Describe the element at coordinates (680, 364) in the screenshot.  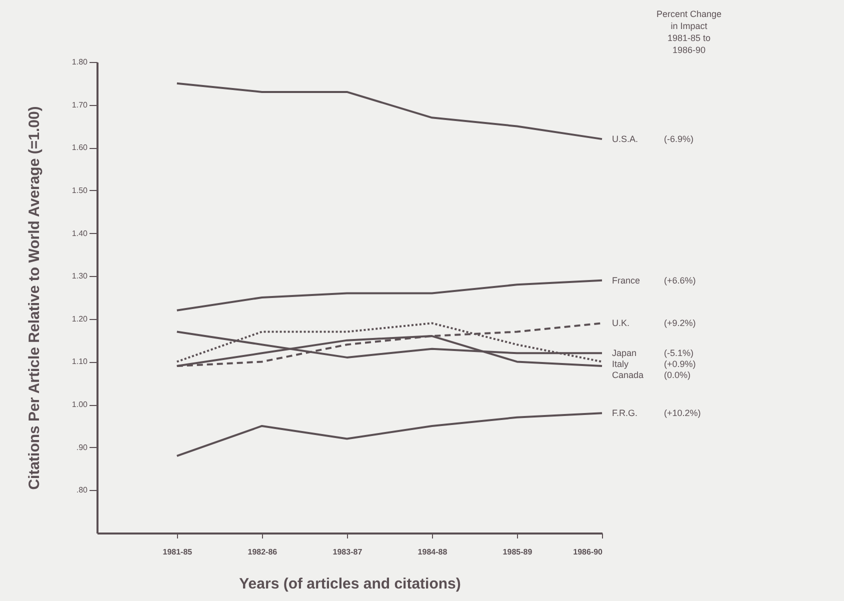
I see `text: (+0.9%)` at that location.